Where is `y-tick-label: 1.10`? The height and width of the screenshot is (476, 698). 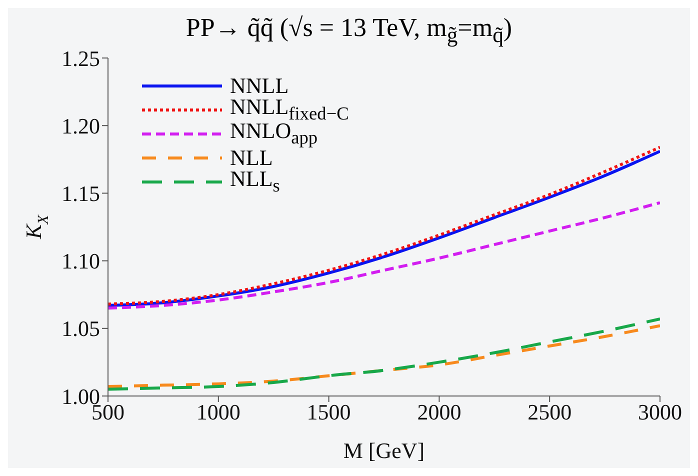
y-tick-label: 1.10 is located at coordinates (81, 261).